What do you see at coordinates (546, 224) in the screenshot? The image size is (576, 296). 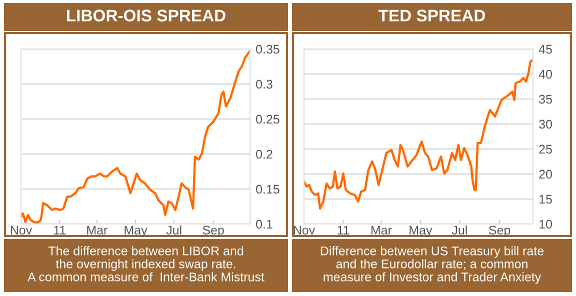 I see `y-tick-label: 10` at bounding box center [546, 224].